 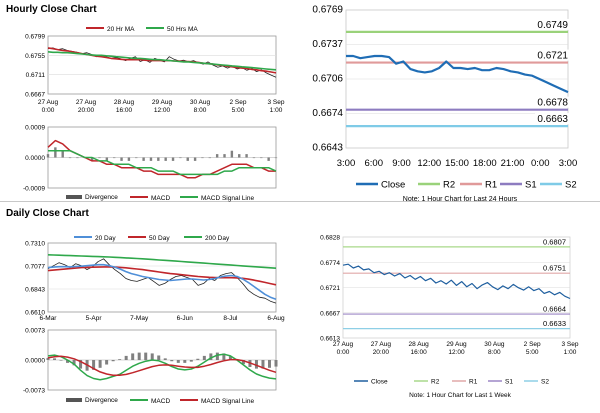 I want to click on hourly-macd-line, so click(x=161, y=159).